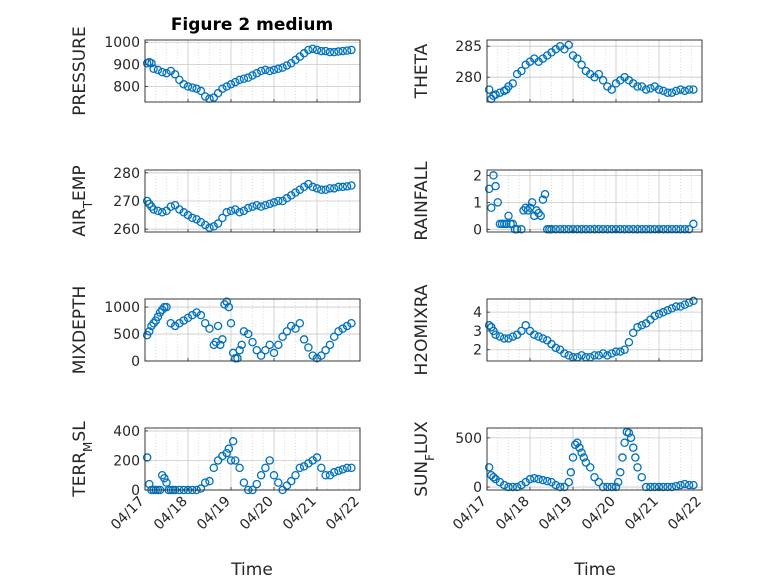 The image size is (778, 583). What do you see at coordinates (126, 174) in the screenshot?
I see `y-tick-label: 280` at bounding box center [126, 174].